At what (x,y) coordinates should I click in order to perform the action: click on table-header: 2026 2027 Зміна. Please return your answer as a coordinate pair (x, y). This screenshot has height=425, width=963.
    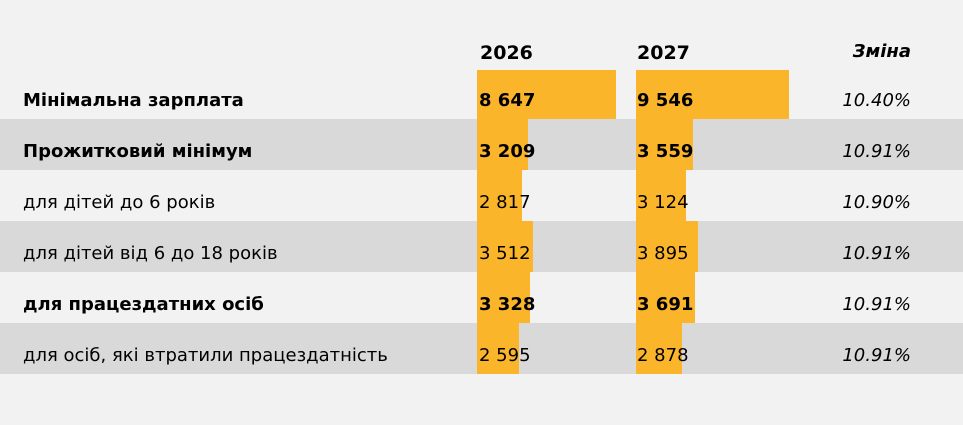
    Looking at the image, I should click on (481, 53).